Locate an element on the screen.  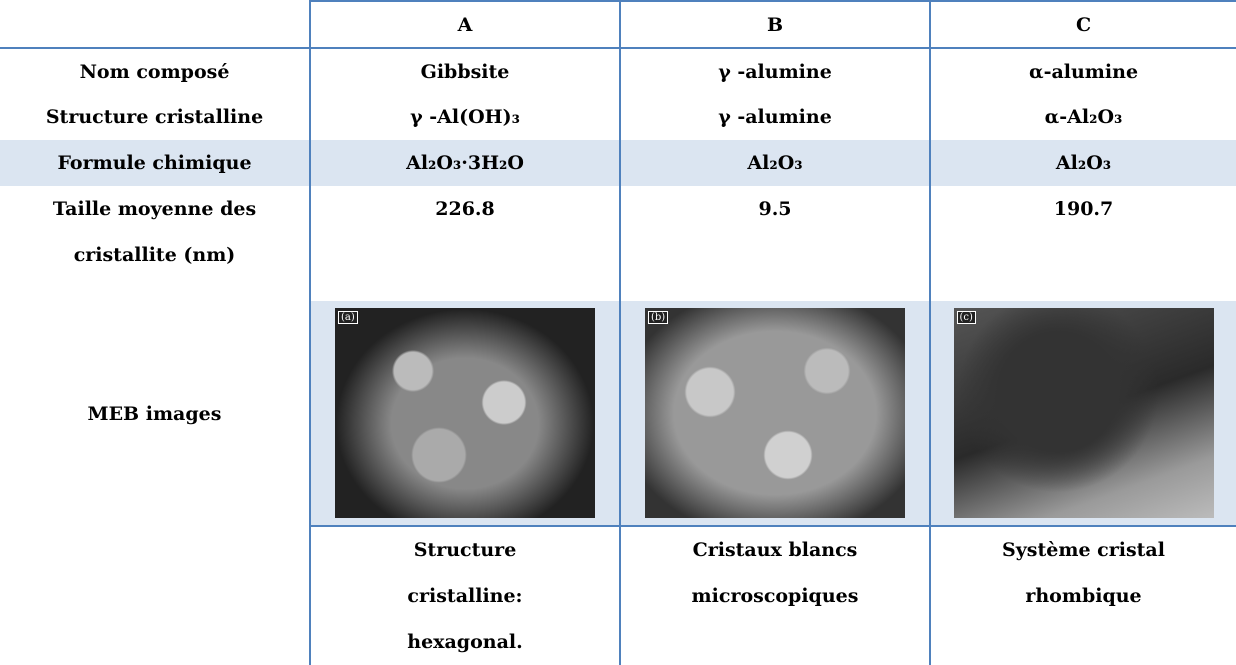
sem-image: (a) is located at coordinates (465, 413).